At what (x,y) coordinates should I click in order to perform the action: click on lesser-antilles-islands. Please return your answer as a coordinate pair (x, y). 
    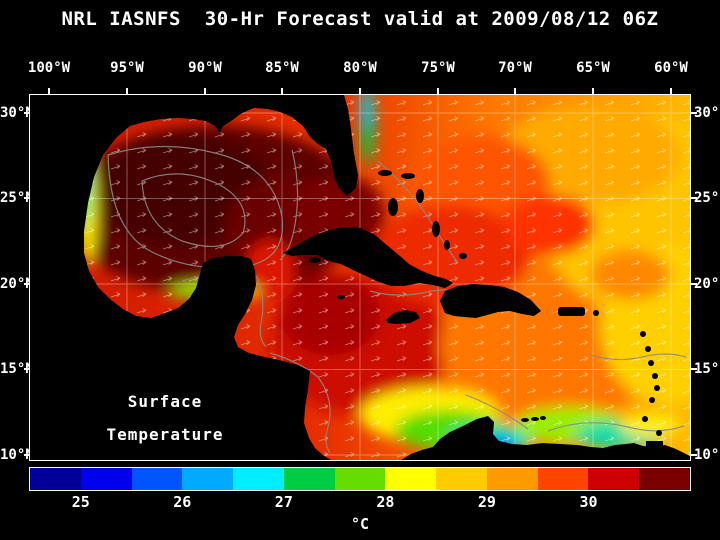
    Looking at the image, I should click on (627, 373).